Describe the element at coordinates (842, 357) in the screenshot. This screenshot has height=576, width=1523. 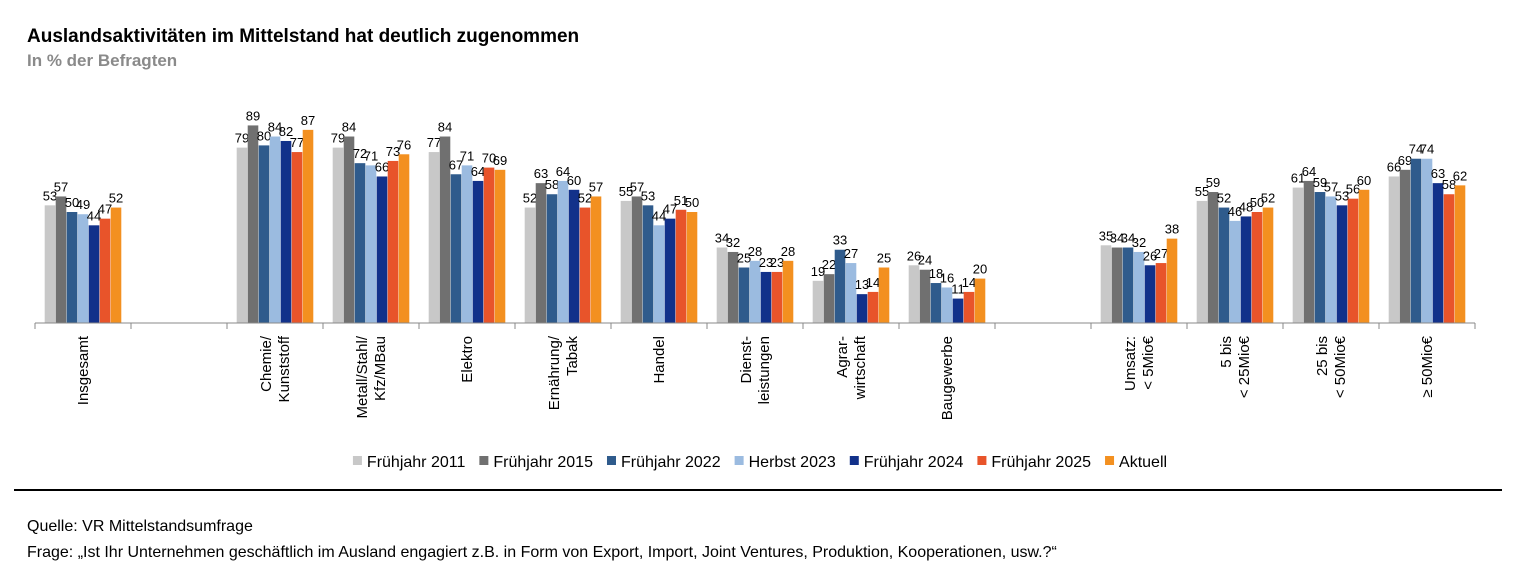
I see `x-tick-label-line: Agrar-` at that location.